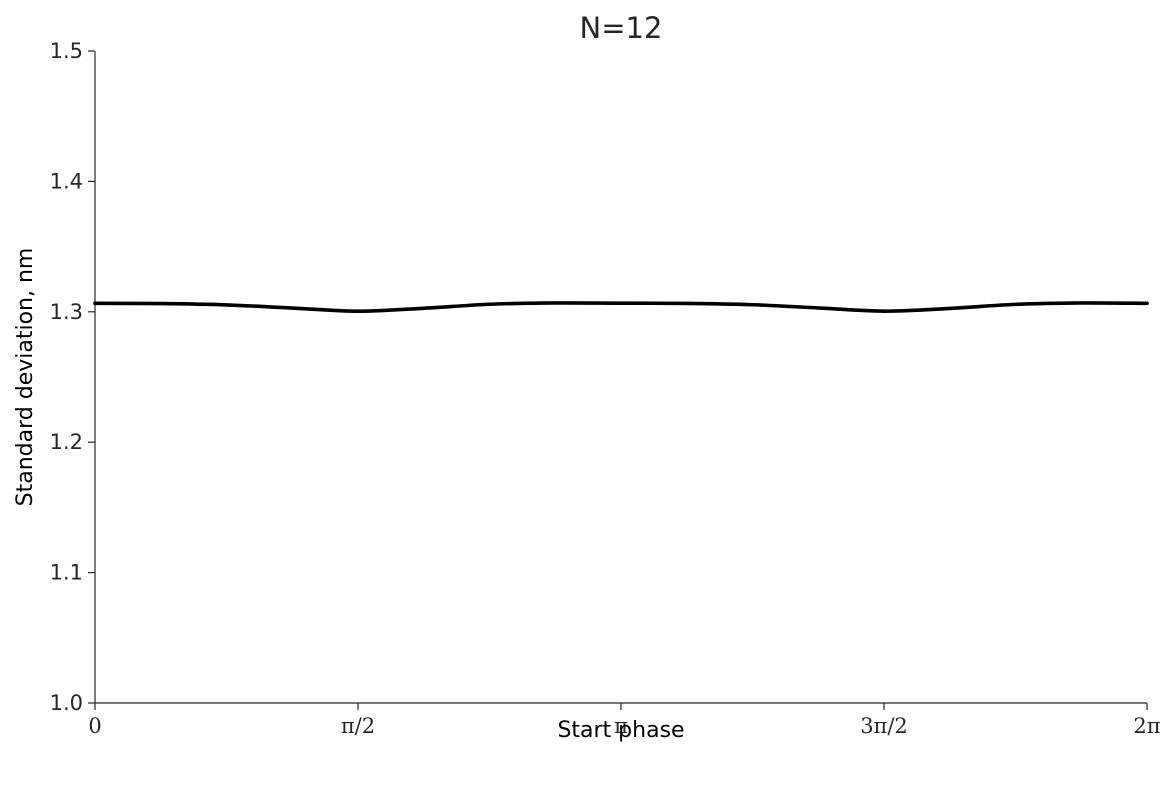 This screenshot has height=785, width=1176. I want to click on x-tick-label: 2π, so click(1146, 726).